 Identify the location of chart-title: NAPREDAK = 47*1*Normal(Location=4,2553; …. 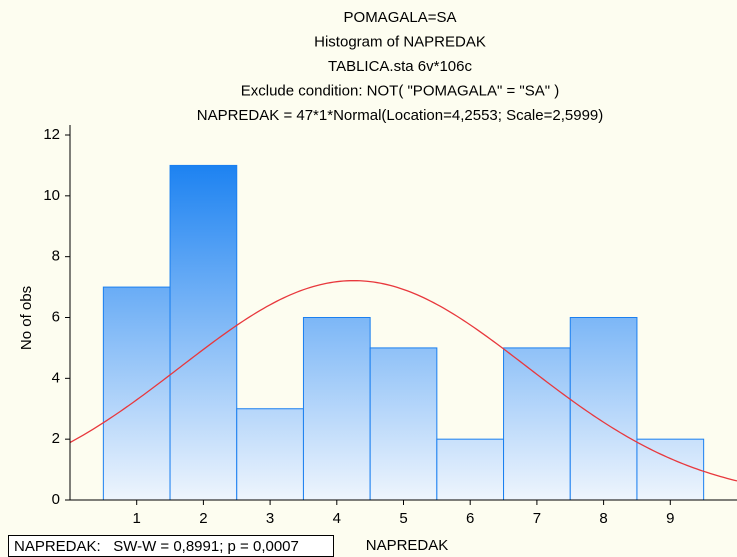
(400, 115).